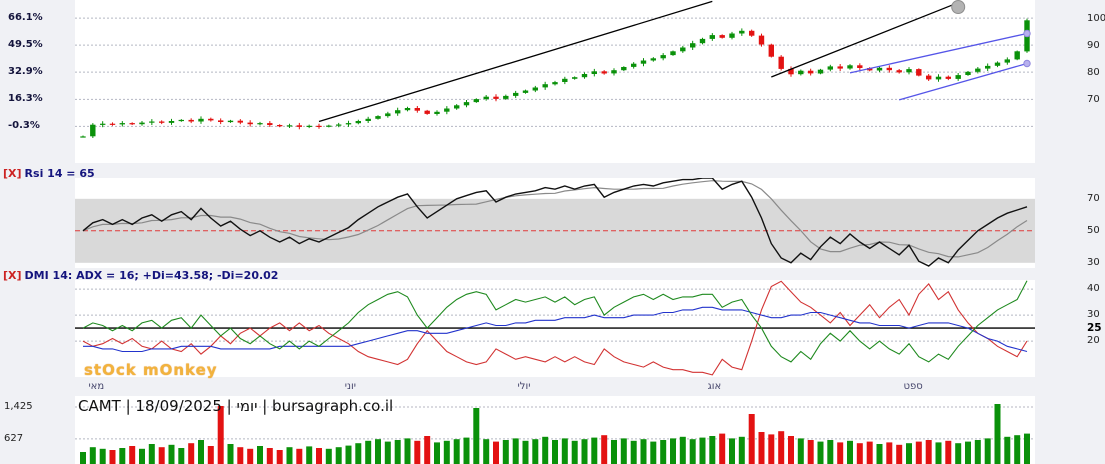  What do you see at coordinates (714, 386) in the screenshot?
I see `month-label: אוג` at bounding box center [714, 386].